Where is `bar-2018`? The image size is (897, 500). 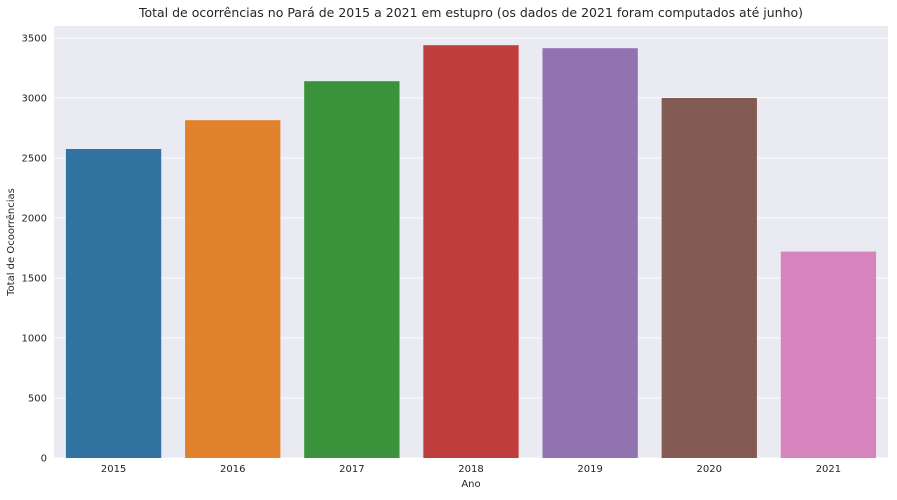 bar-2018 is located at coordinates (471, 251).